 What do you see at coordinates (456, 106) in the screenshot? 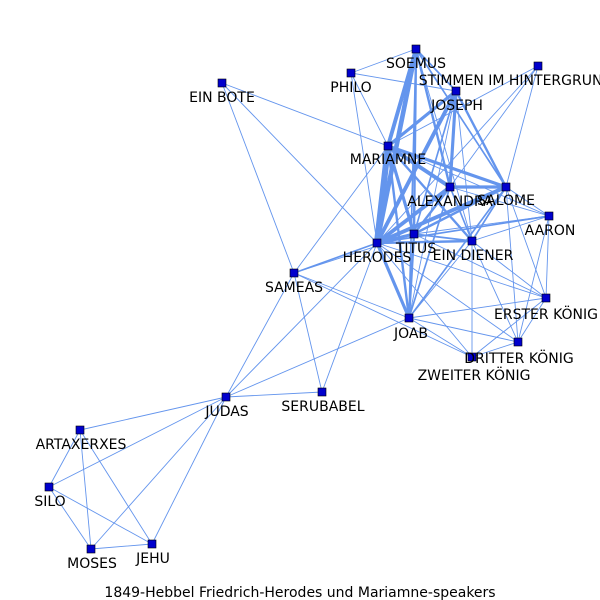
I see `node-label-joseph: JOSEPH` at bounding box center [456, 106].